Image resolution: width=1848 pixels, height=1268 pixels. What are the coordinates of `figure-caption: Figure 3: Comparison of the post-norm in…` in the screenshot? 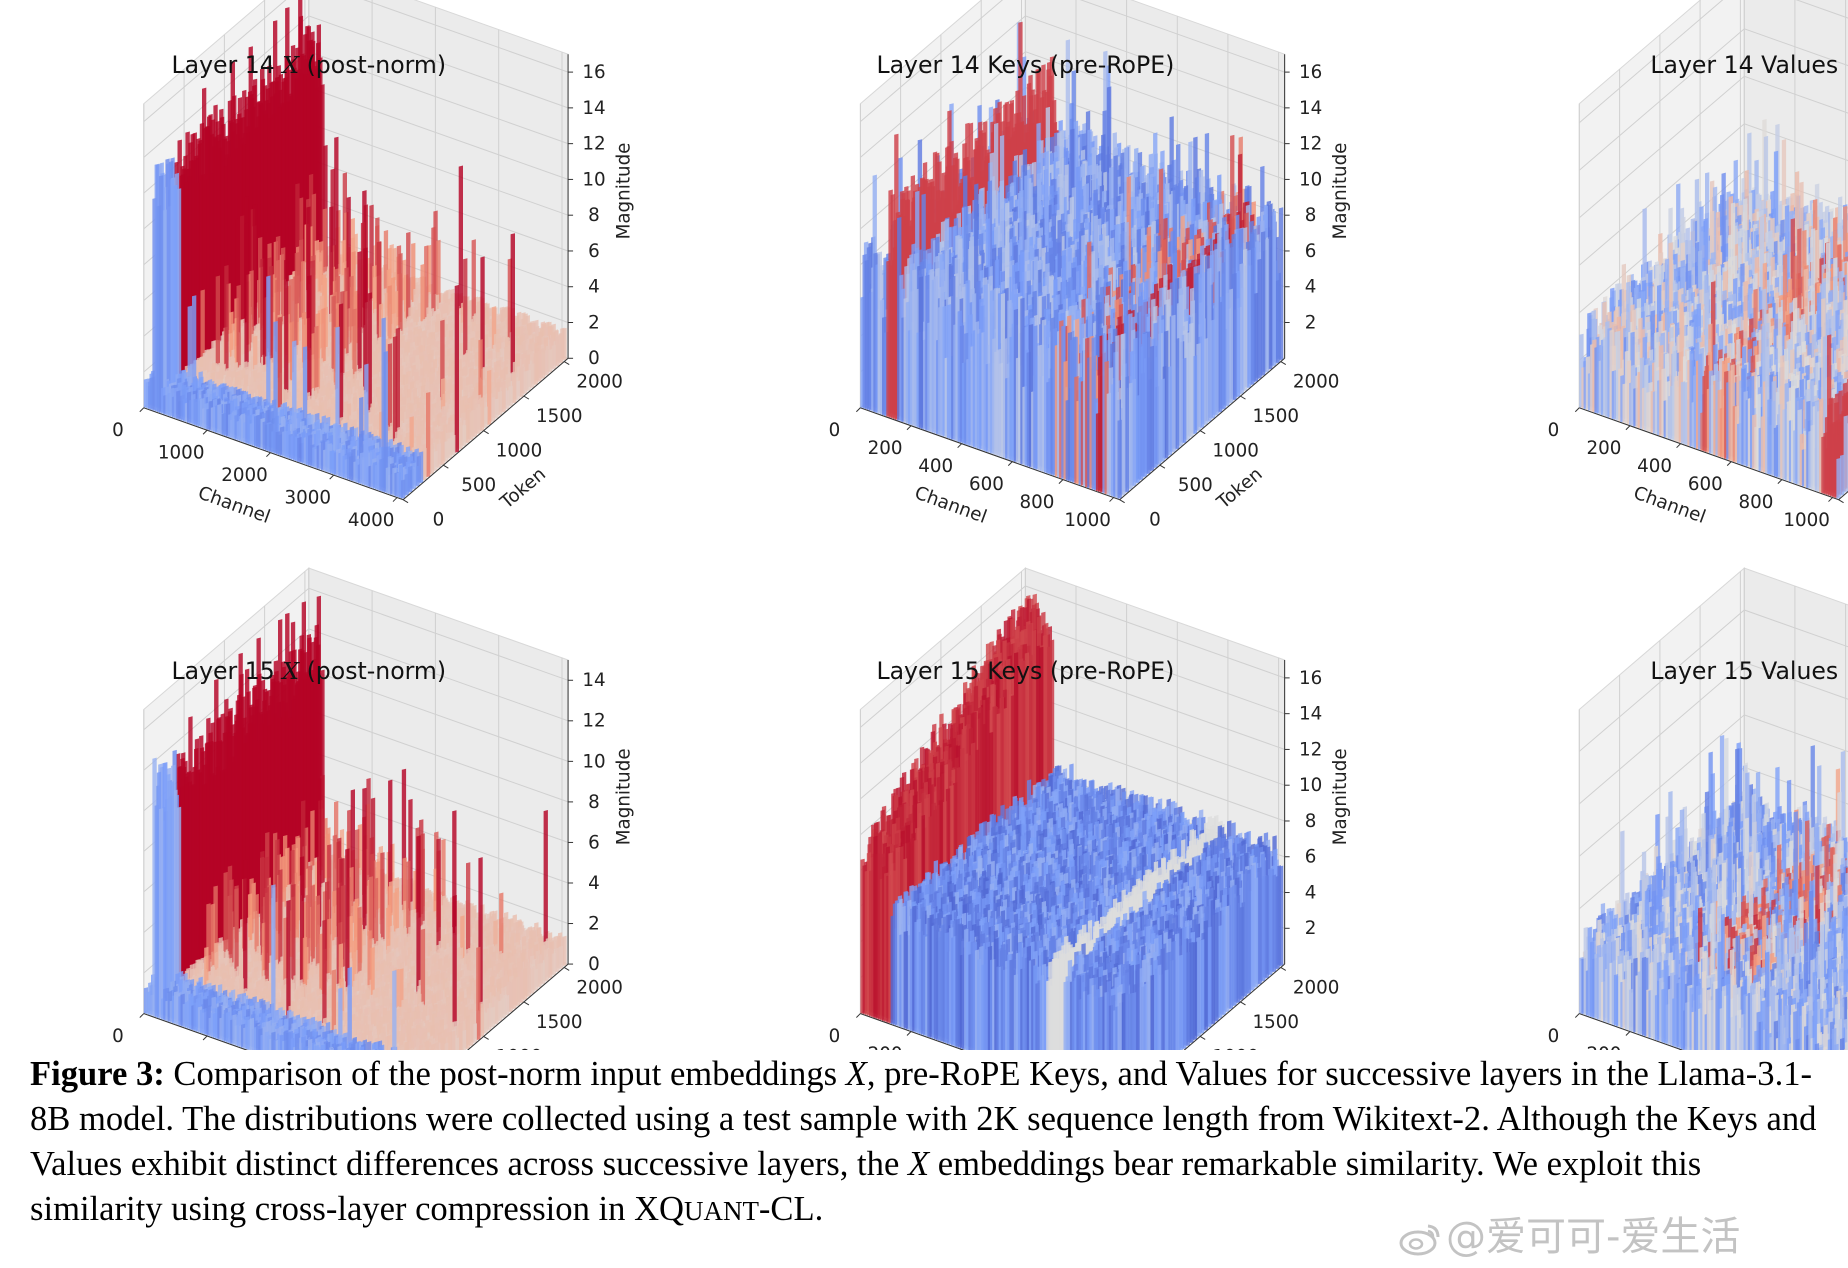 It's located at (925, 1143).